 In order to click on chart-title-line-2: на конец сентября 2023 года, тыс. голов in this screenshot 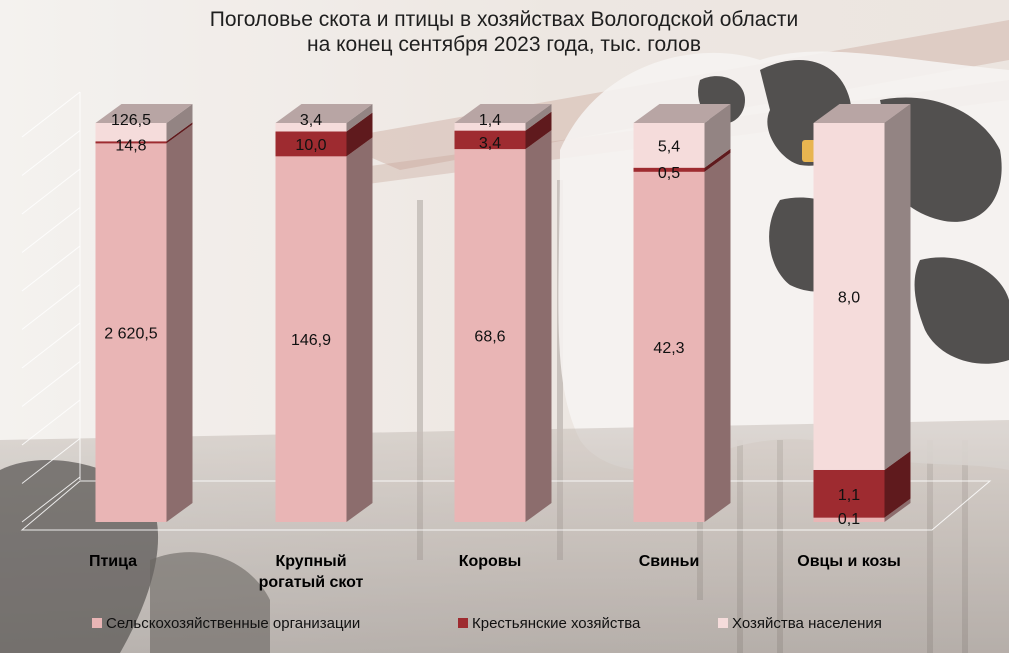, I will do `click(504, 44)`.